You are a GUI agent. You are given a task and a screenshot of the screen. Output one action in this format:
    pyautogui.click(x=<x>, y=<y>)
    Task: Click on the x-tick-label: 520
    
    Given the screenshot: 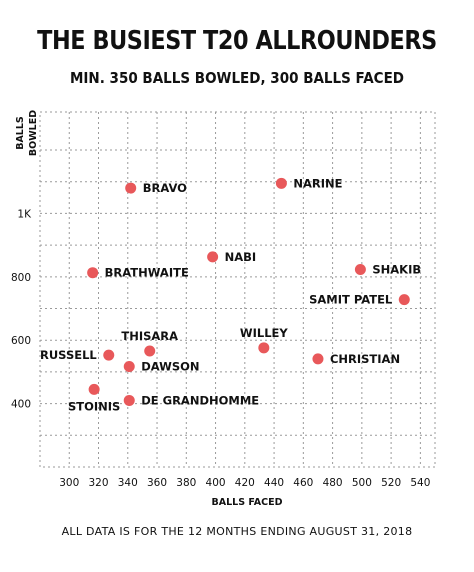 What is the action you would take?
    pyautogui.click(x=391, y=483)
    